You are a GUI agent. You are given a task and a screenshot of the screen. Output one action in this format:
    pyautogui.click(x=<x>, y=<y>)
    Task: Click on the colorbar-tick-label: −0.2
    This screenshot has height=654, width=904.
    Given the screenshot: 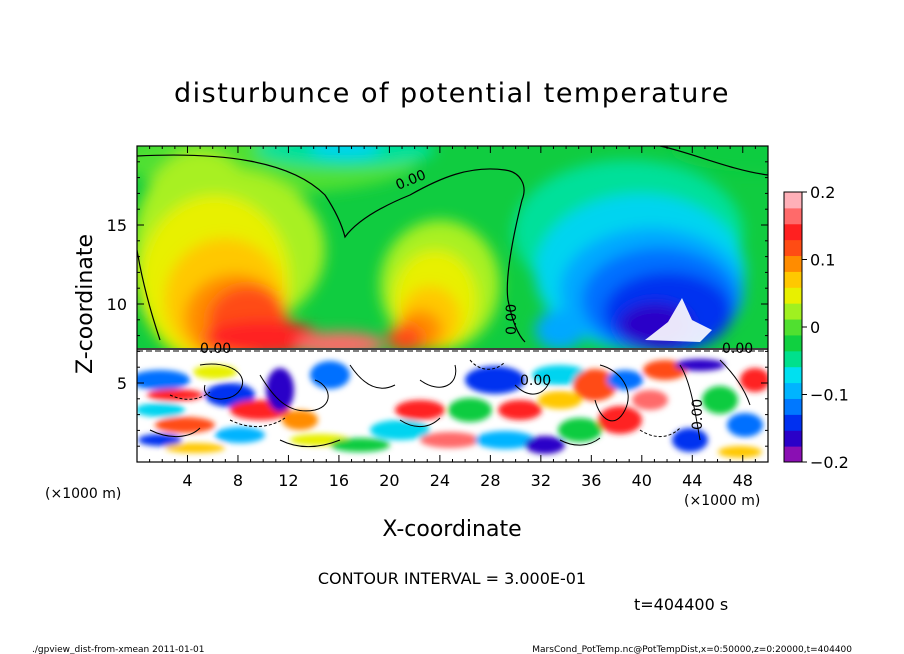 What is the action you would take?
    pyautogui.click(x=829, y=462)
    